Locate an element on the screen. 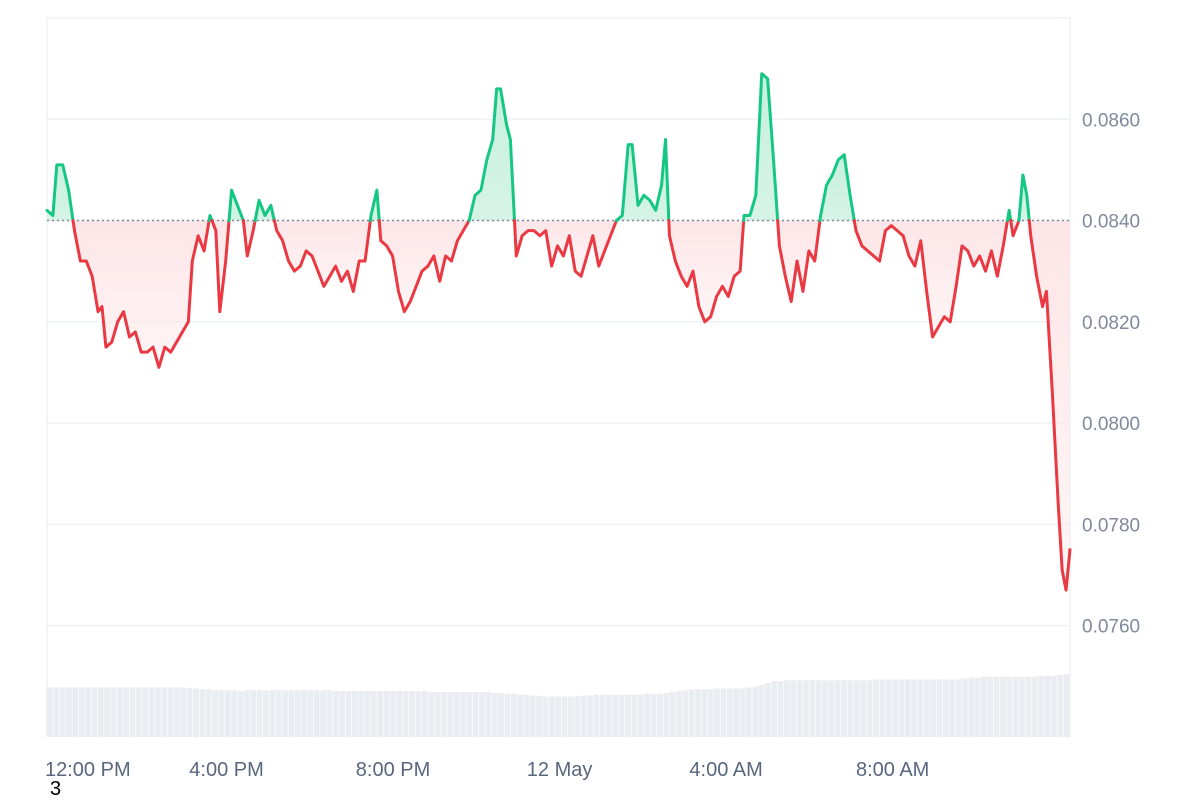  x-tick-label: 8:00 AM is located at coordinates (892, 770).